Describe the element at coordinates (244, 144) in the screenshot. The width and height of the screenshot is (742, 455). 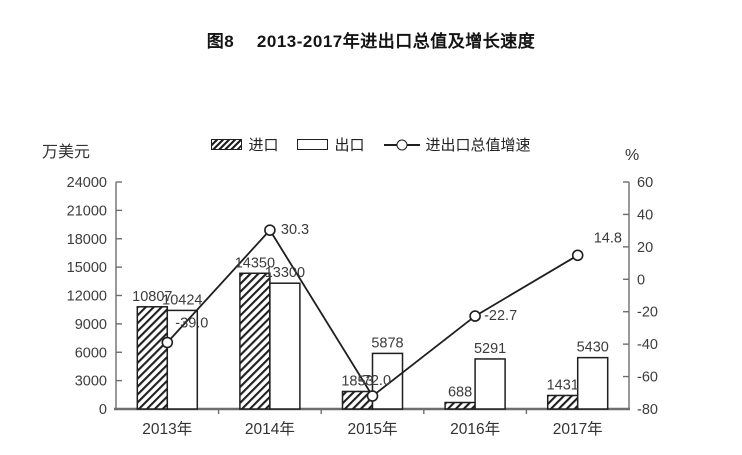
I see `legend-item-import: 进口` at that location.